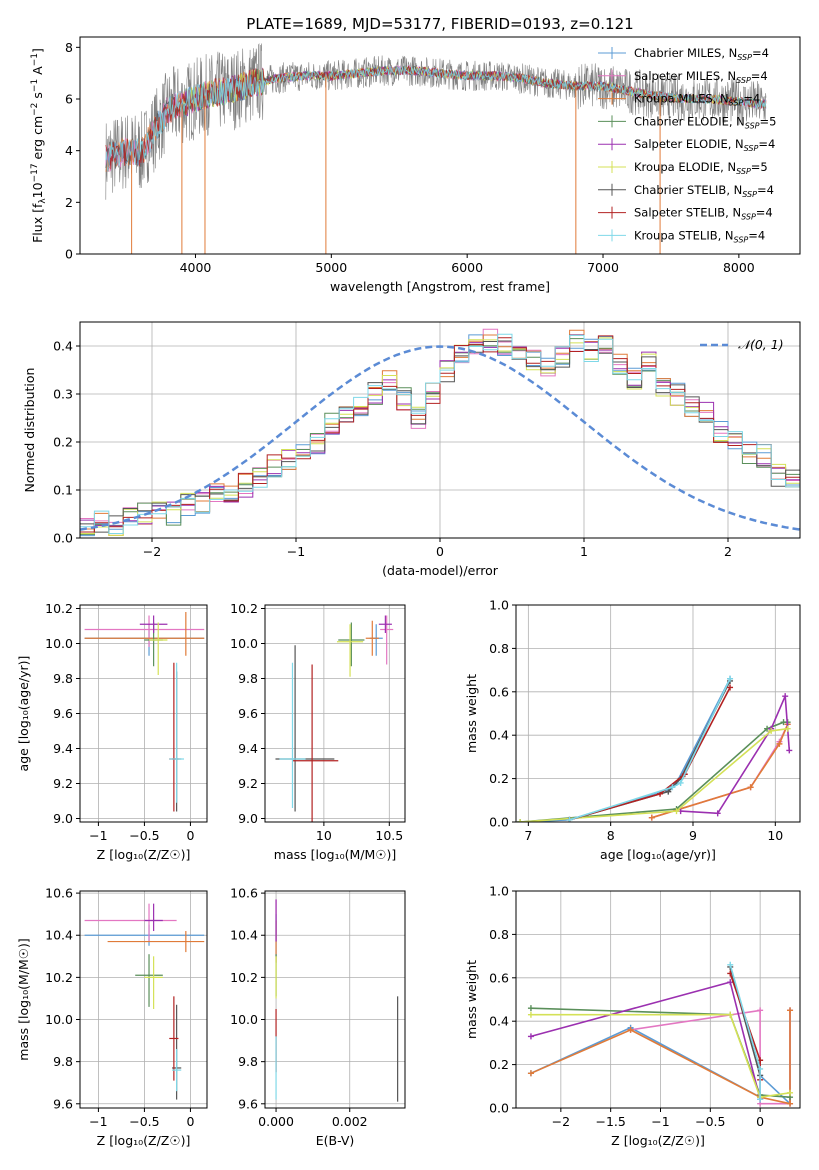 This screenshot has width=819, height=1170. I want to click on hist-salpeter_miles, so click(440, 425).